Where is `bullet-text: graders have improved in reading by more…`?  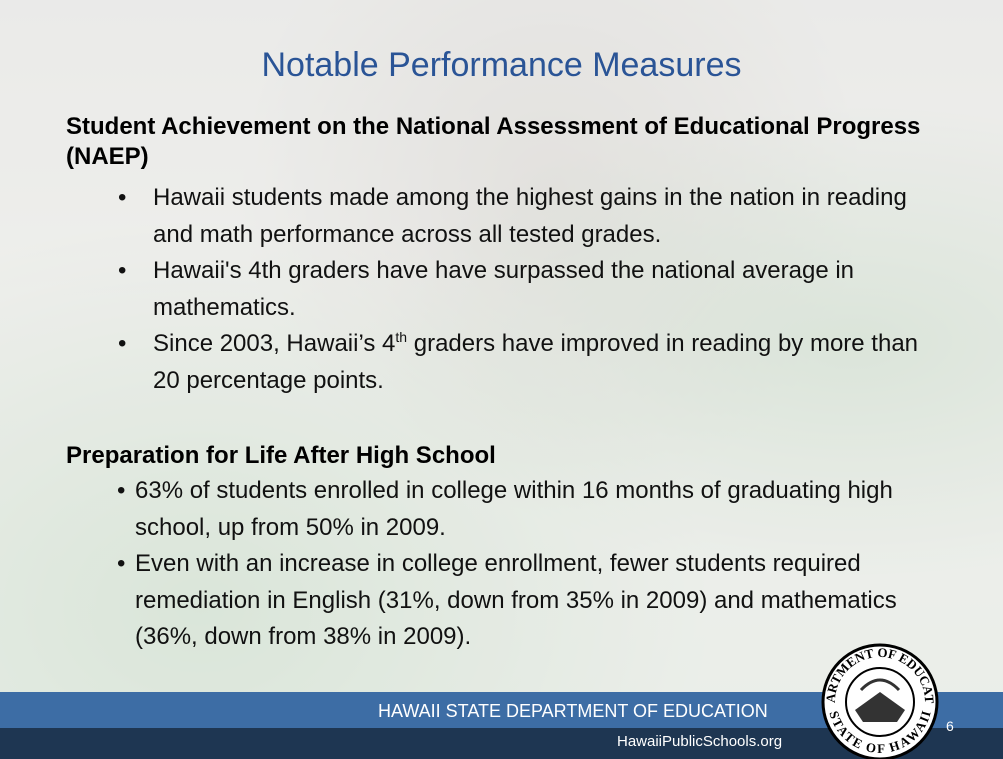 bullet-text: graders have improved in reading by more… is located at coordinates (536, 362).